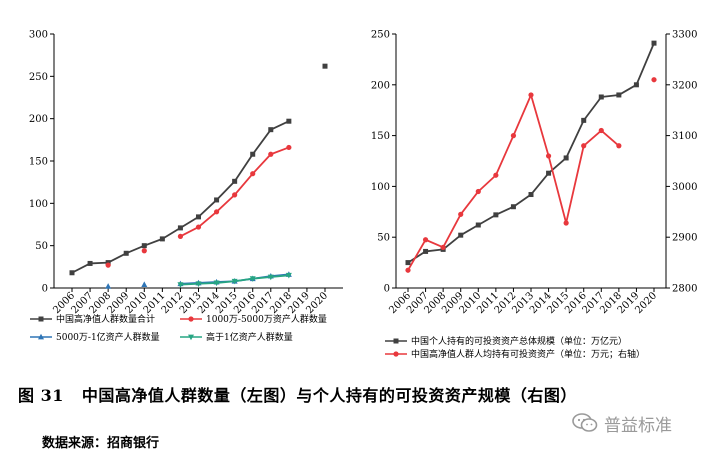 The width and height of the screenshot is (722, 455). I want to click on y-tick-label: 200, so click(38, 119).